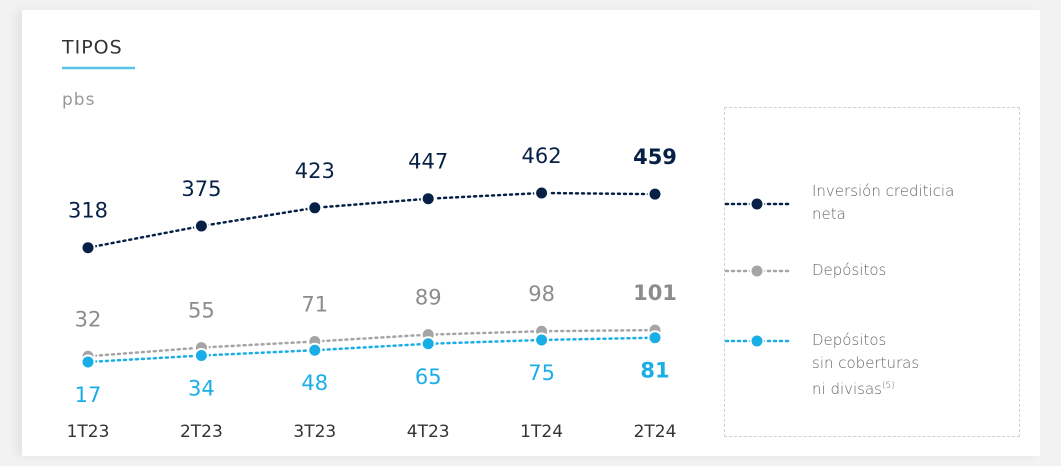 The image size is (1061, 466). I want to click on data-label: 101, so click(655, 293).